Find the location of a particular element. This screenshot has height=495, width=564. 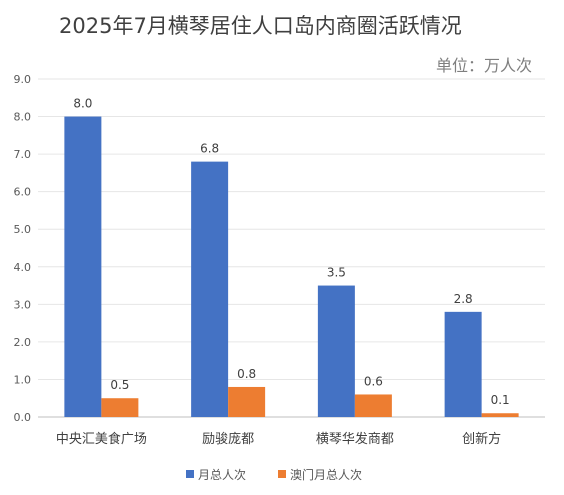

legend-label: 月总人次 is located at coordinates (222, 475).